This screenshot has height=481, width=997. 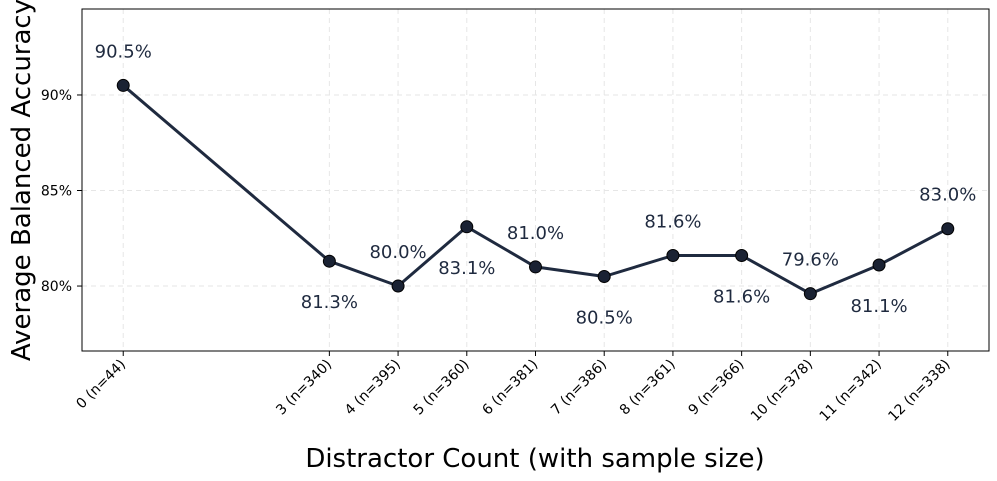 What do you see at coordinates (329, 302) in the screenshot?
I see `data-label: 81.3%` at bounding box center [329, 302].